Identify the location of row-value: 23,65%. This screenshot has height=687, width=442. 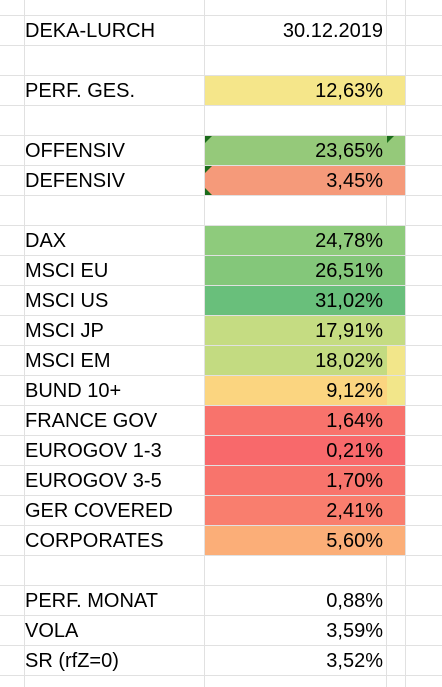
(296, 150).